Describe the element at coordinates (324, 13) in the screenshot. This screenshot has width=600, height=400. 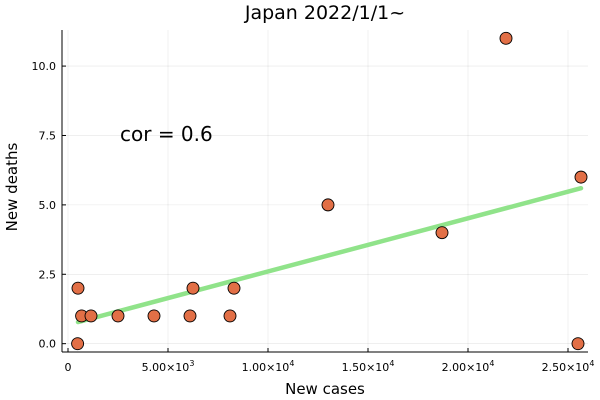
I see `chart-title: Japan 2022/1/1~` at that location.